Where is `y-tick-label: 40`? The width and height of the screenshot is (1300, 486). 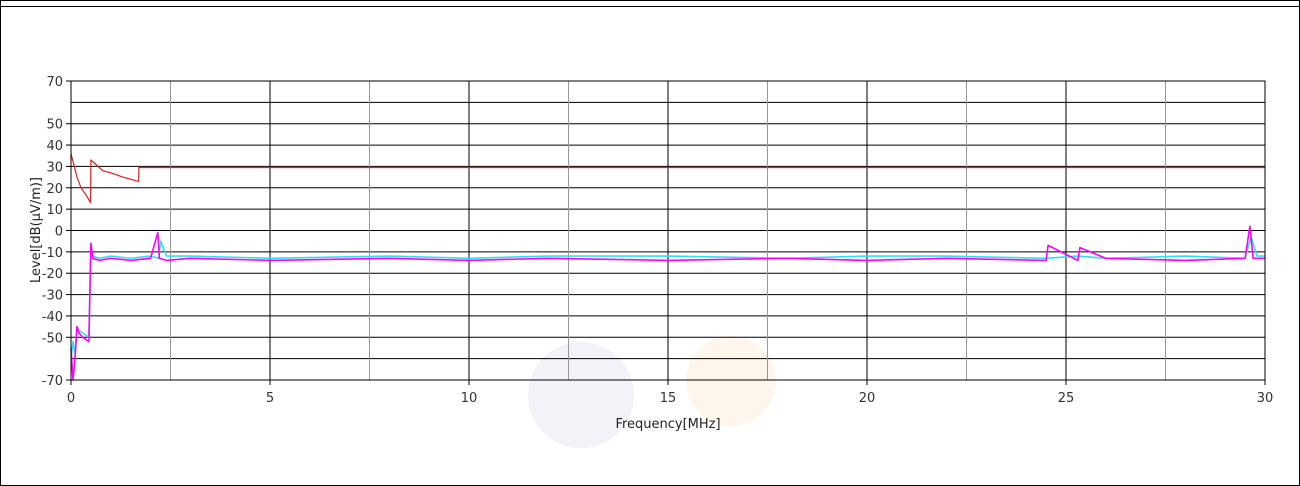 y-tick-label: 40 is located at coordinates (54, 146).